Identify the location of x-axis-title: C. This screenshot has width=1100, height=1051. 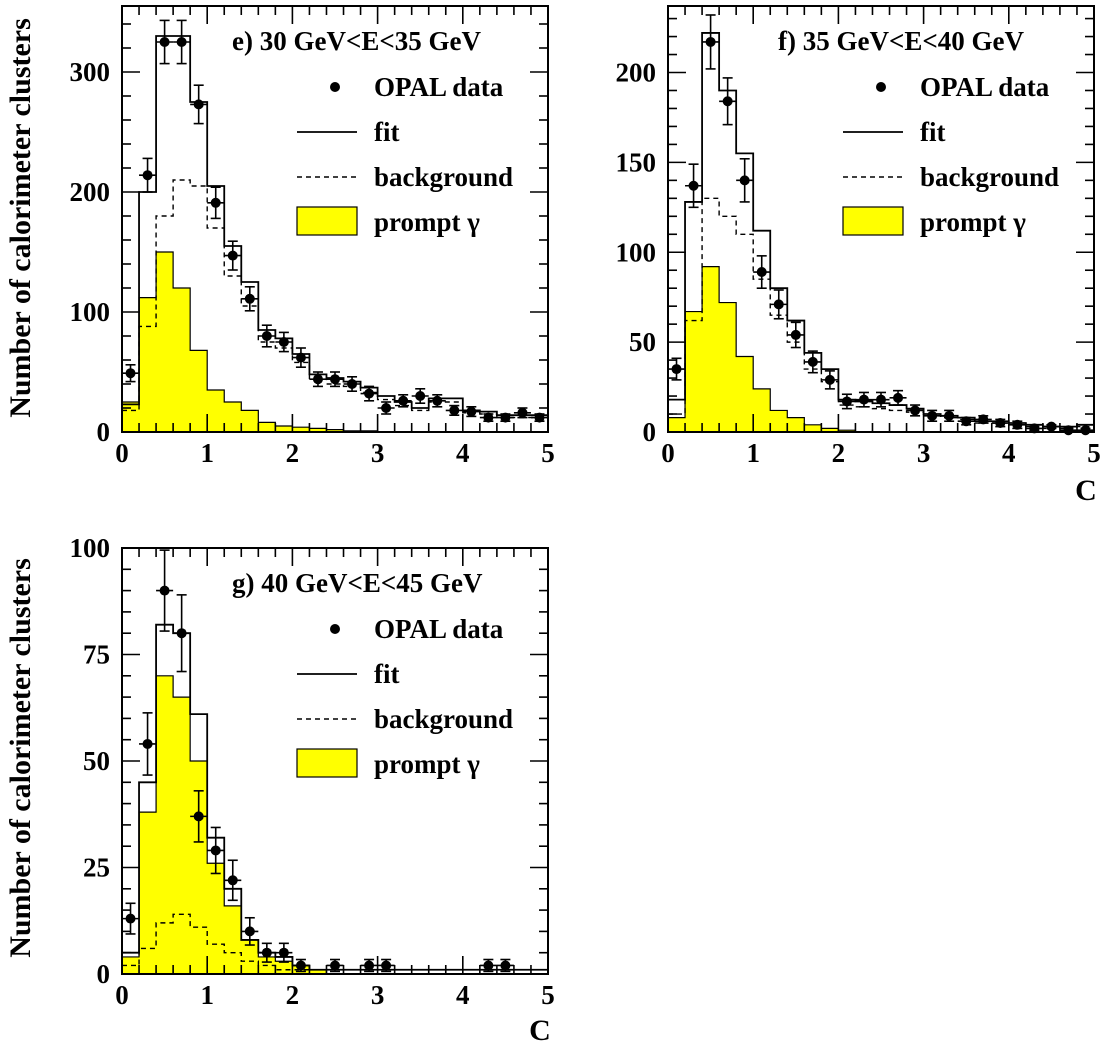
(540, 1030).